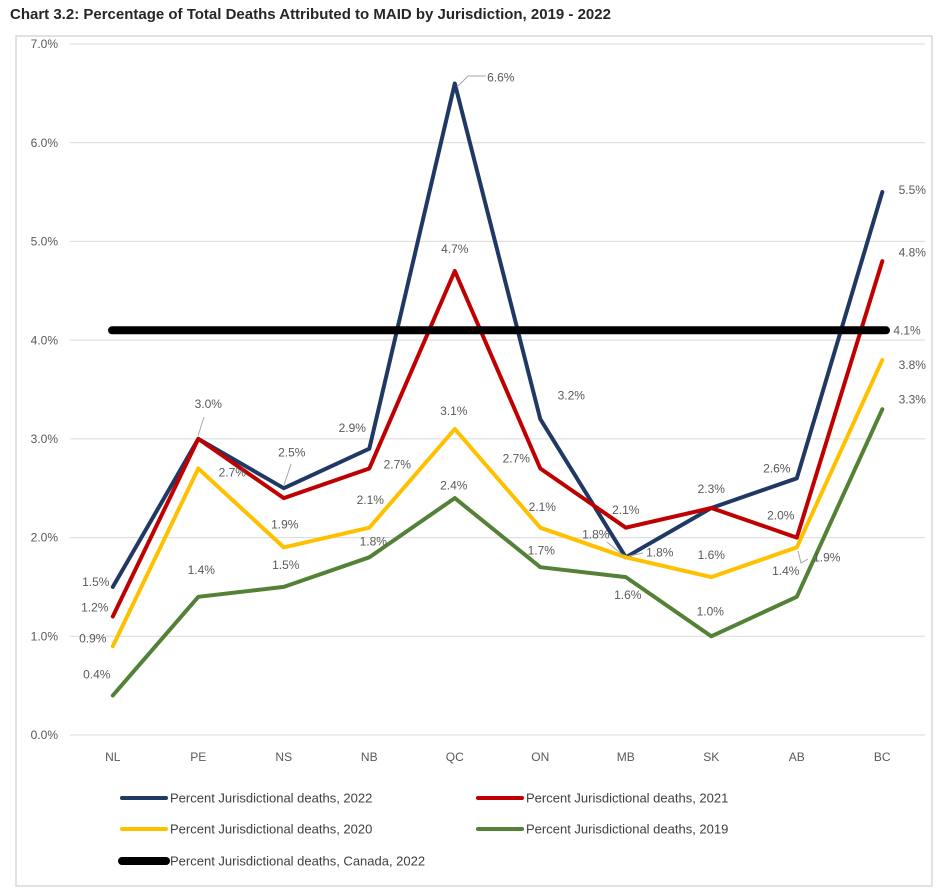 Image resolution: width=940 pixels, height=891 pixels. Describe the element at coordinates (627, 828) in the screenshot. I see `legend-label-2019: Percent Jurisdictional deaths, 2019` at that location.